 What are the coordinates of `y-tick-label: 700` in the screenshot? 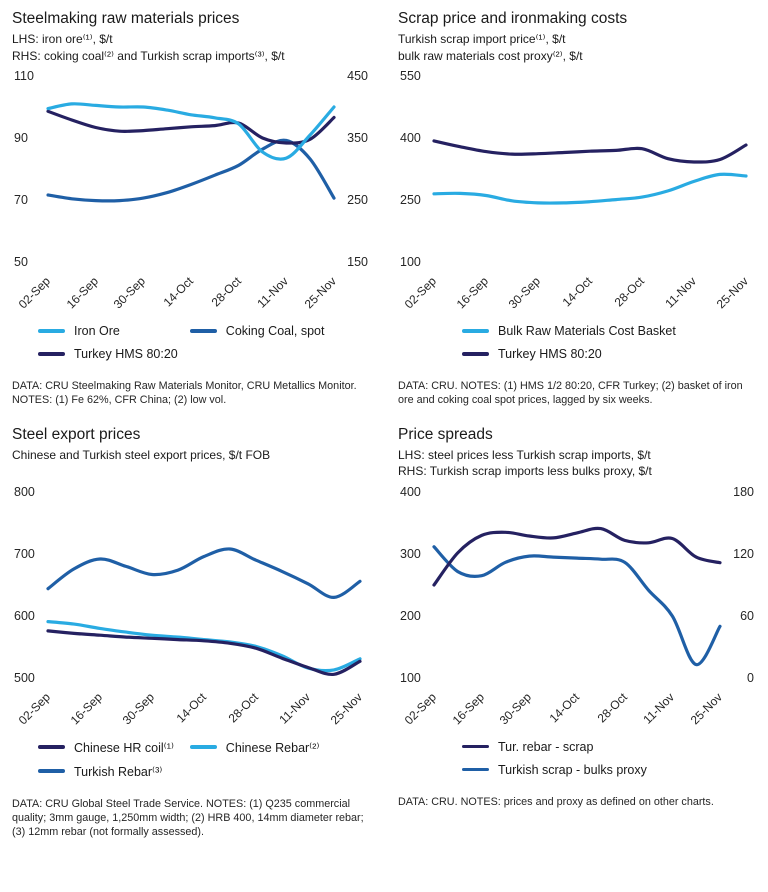 It's located at (24, 553).